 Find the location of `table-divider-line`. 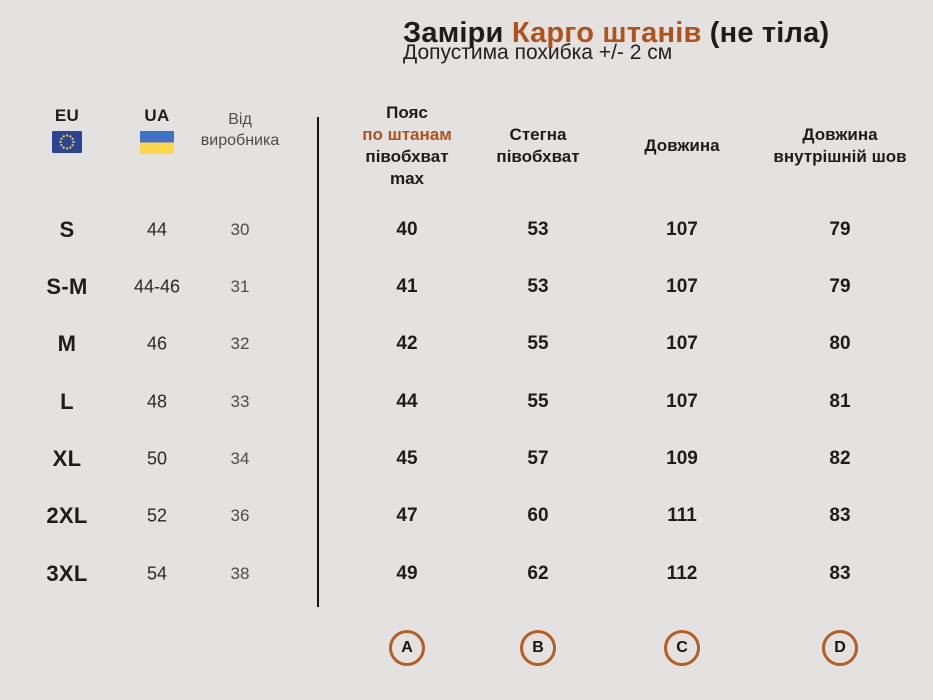

table-divider-line is located at coordinates (318, 362).